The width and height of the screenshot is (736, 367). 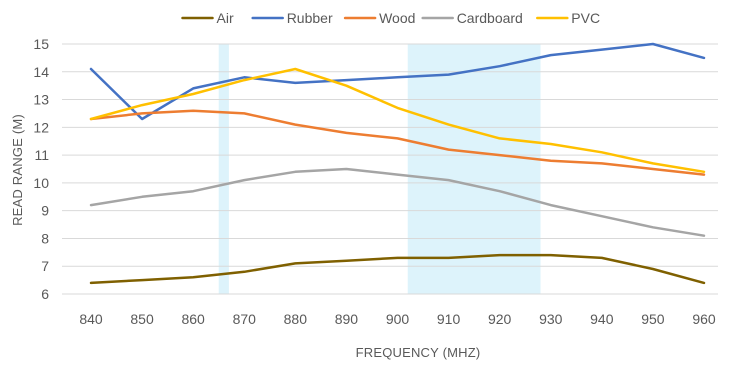 What do you see at coordinates (602, 319) in the screenshot?
I see `x-tick-label-940: 940` at bounding box center [602, 319].